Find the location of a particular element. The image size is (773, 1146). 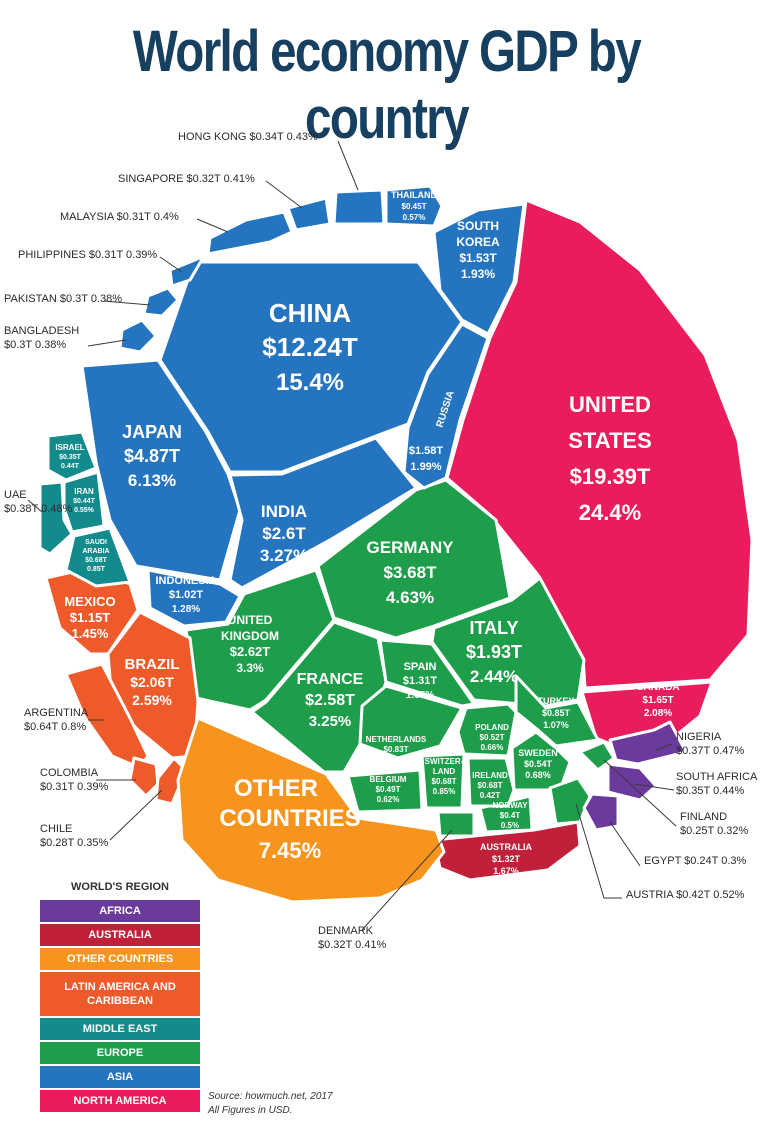

cell-hong-kong is located at coordinates (359, 207).